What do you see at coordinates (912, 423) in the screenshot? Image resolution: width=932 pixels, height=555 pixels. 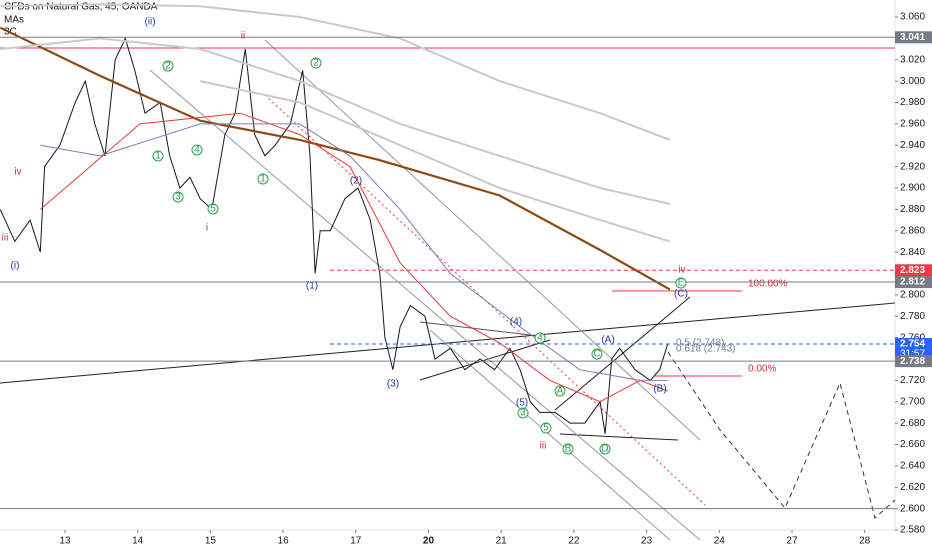 I see `y-tick-label: 2.680` at bounding box center [912, 423].